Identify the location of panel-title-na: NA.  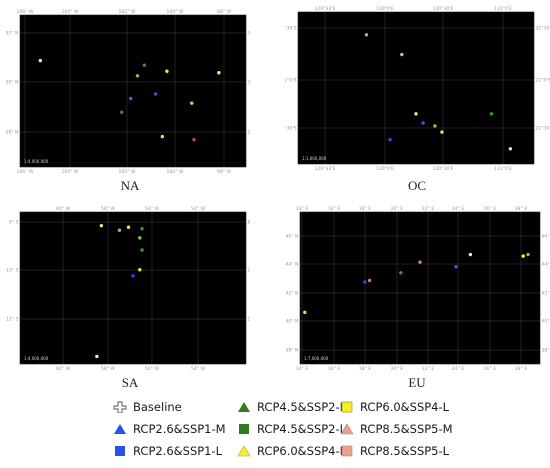
(130, 185).